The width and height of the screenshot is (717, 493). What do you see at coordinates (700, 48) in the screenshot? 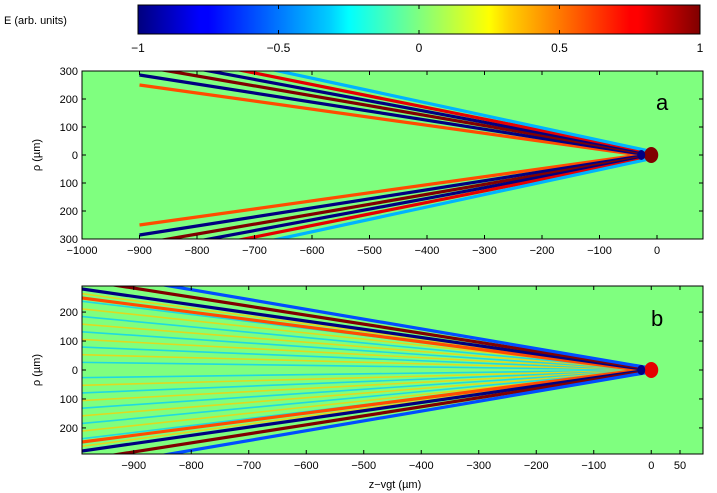
I see `colorbar-tick-label: 1` at bounding box center [700, 48].